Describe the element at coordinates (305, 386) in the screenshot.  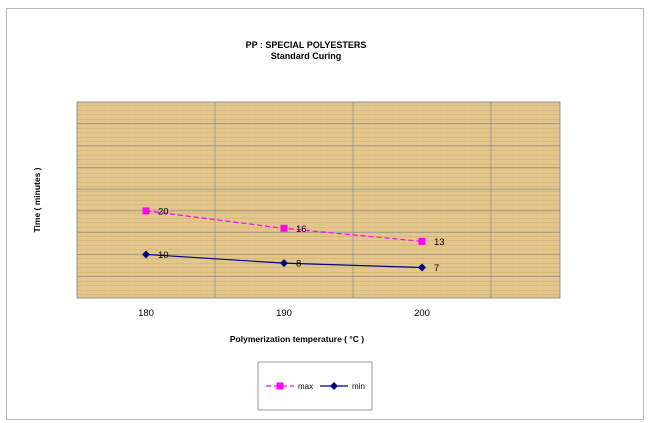
I see `legend-label: max` at that location.